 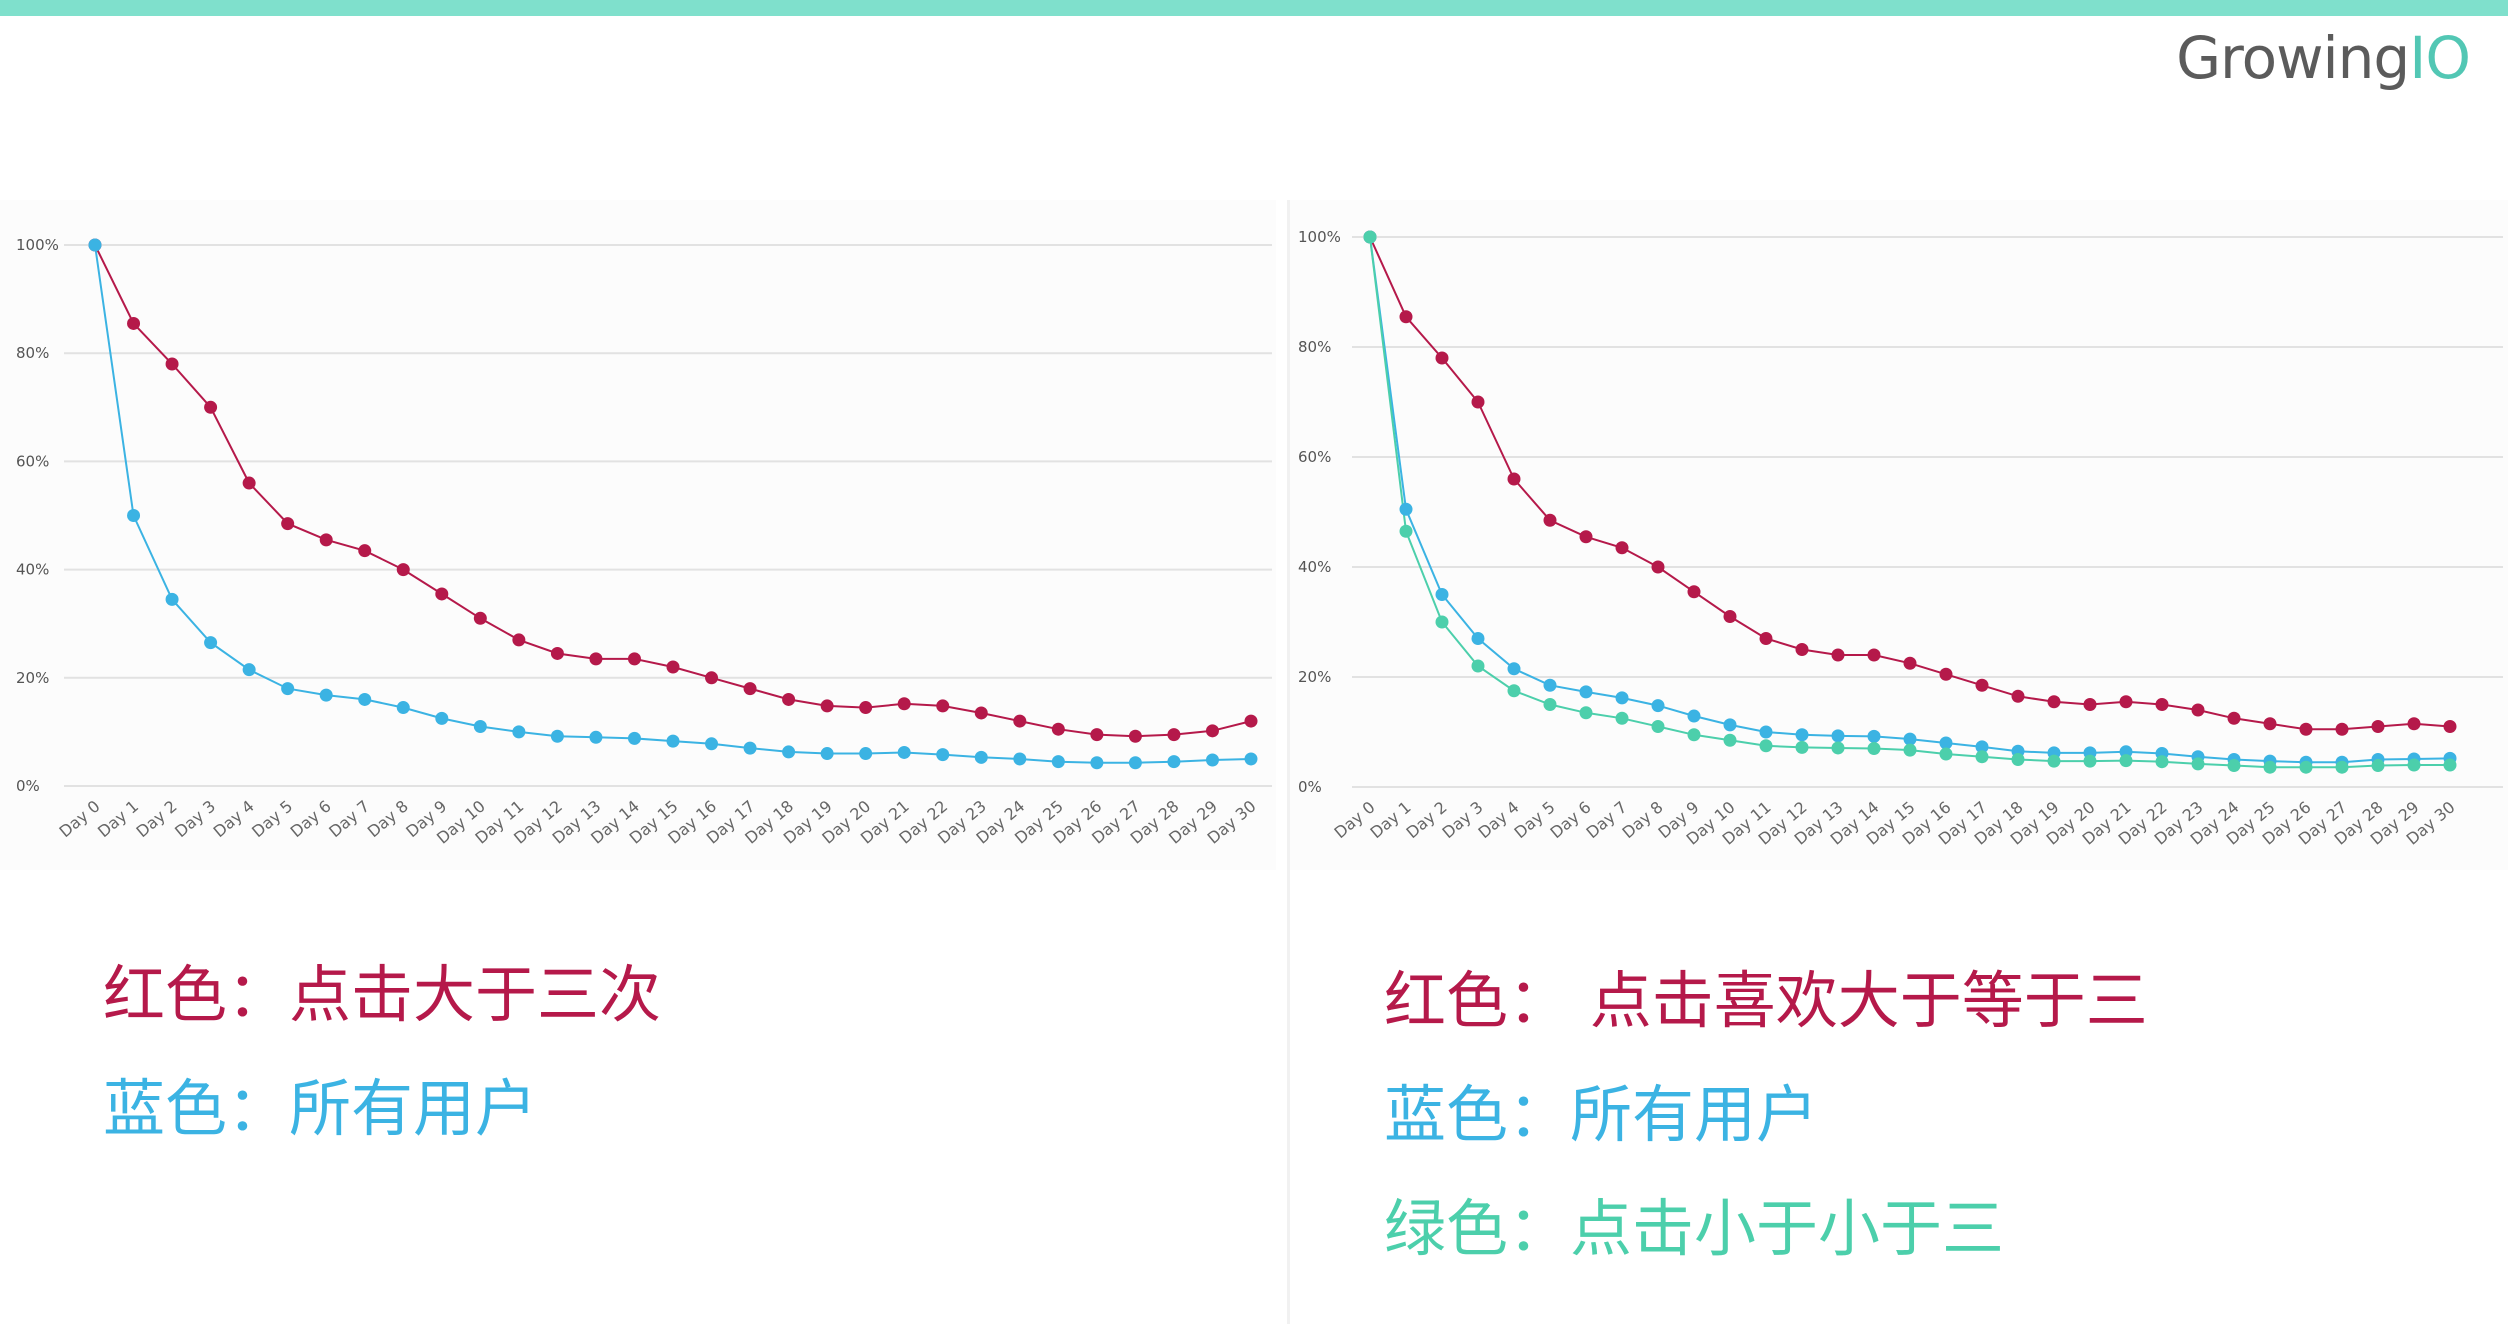 I want to click on legend-right-green: 绿色：点击小于小于三, so click(x=1694, y=1229).